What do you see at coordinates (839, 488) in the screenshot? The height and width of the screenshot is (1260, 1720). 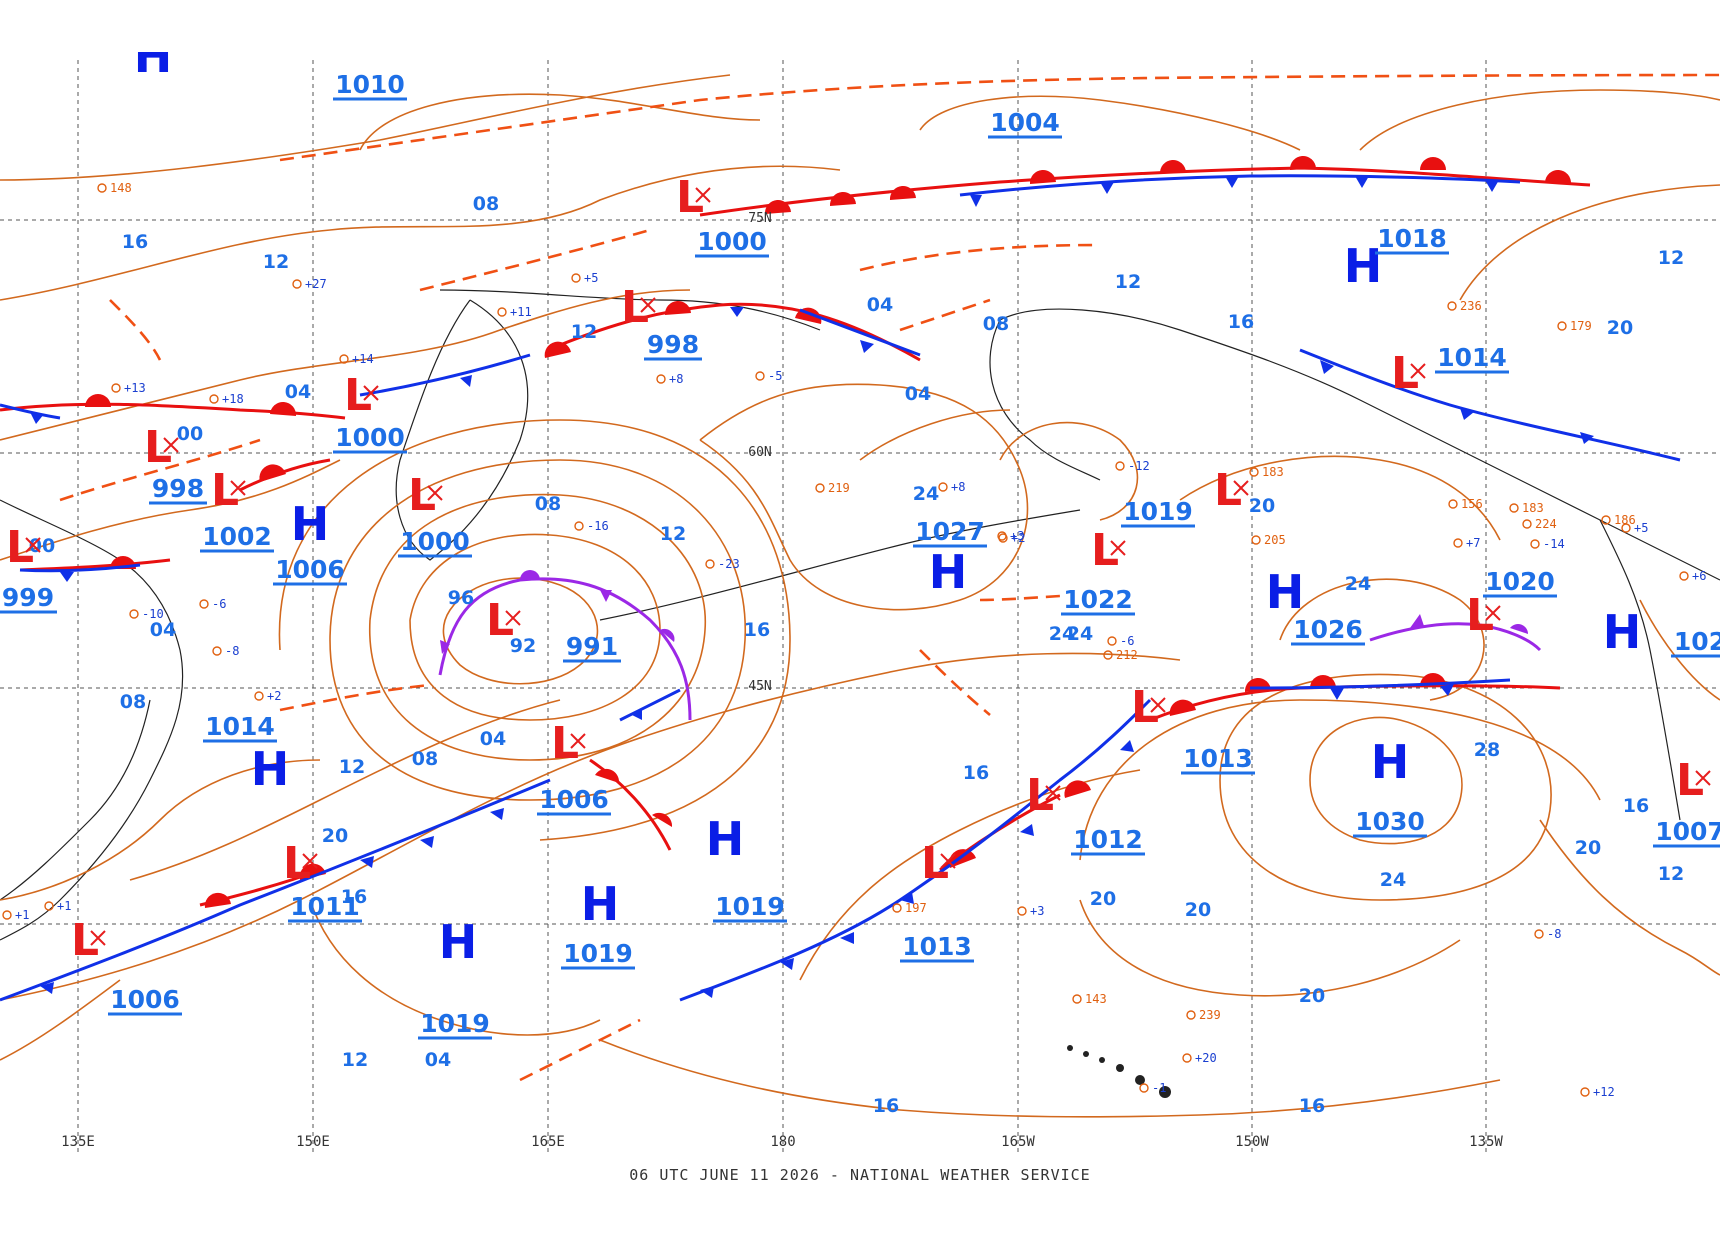 I see `station-value: 219` at bounding box center [839, 488].